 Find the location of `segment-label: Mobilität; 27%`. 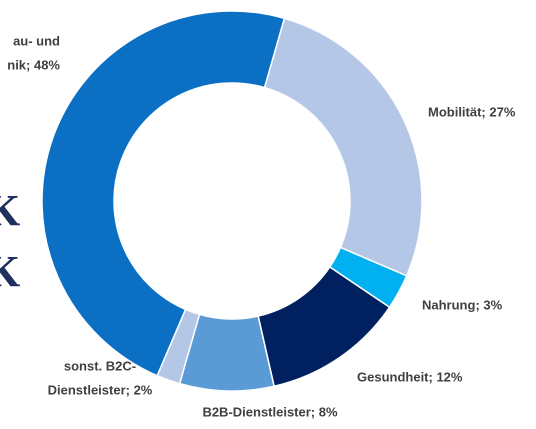

segment-label: Mobilität; 27% is located at coordinates (472, 111).